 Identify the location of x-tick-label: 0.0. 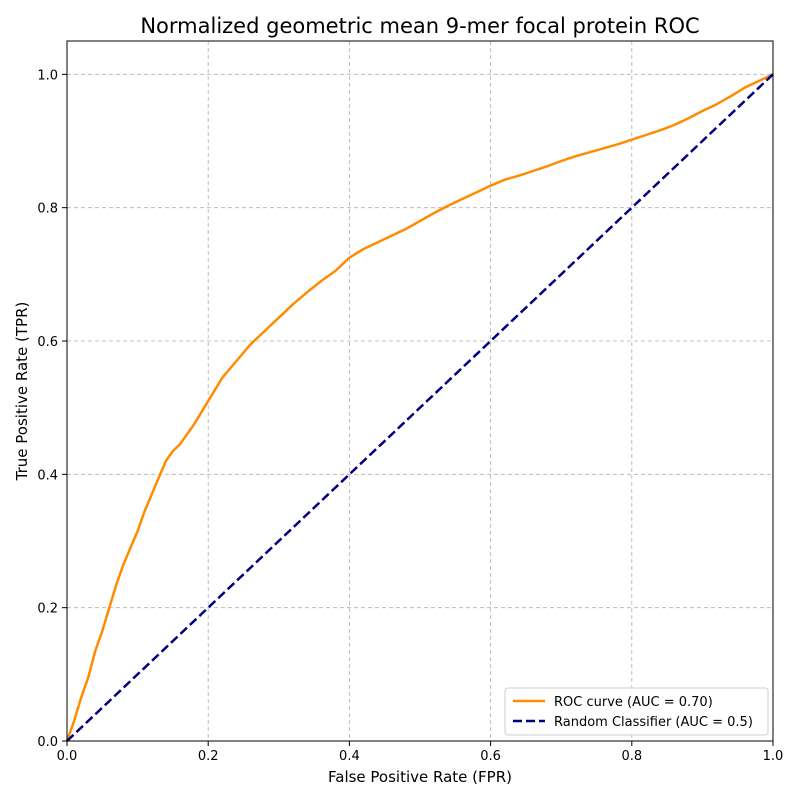
(67, 756).